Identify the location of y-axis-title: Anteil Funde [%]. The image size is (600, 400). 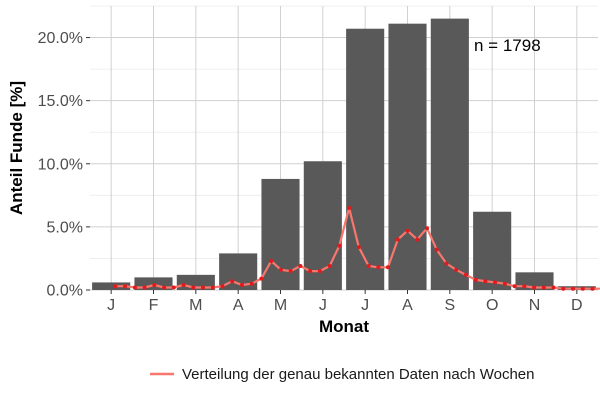
(16, 148).